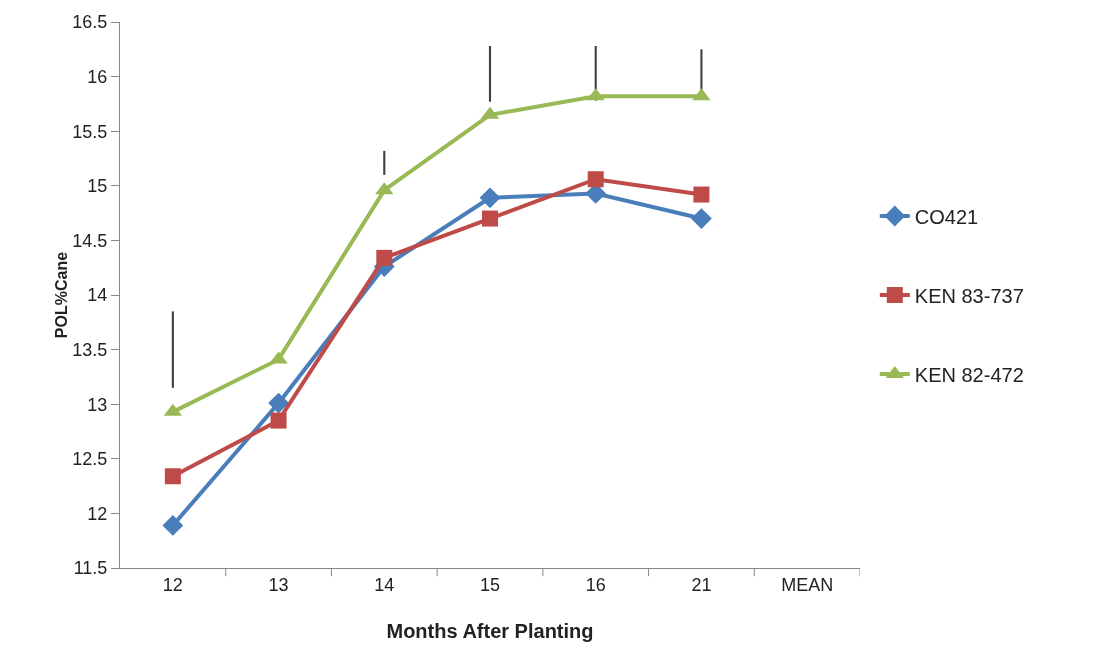  Describe the element at coordinates (701, 584) in the screenshot. I see `x-tick-label: 21` at that location.